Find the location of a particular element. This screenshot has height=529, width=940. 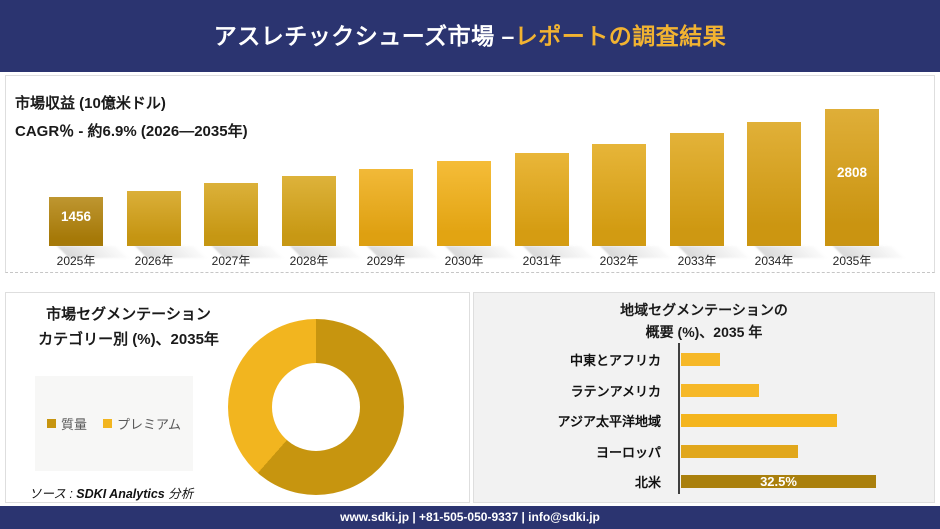

revenue-chart-cagr: CAGR％ - 約6.9% (2026―2035年) is located at coordinates (131, 131).